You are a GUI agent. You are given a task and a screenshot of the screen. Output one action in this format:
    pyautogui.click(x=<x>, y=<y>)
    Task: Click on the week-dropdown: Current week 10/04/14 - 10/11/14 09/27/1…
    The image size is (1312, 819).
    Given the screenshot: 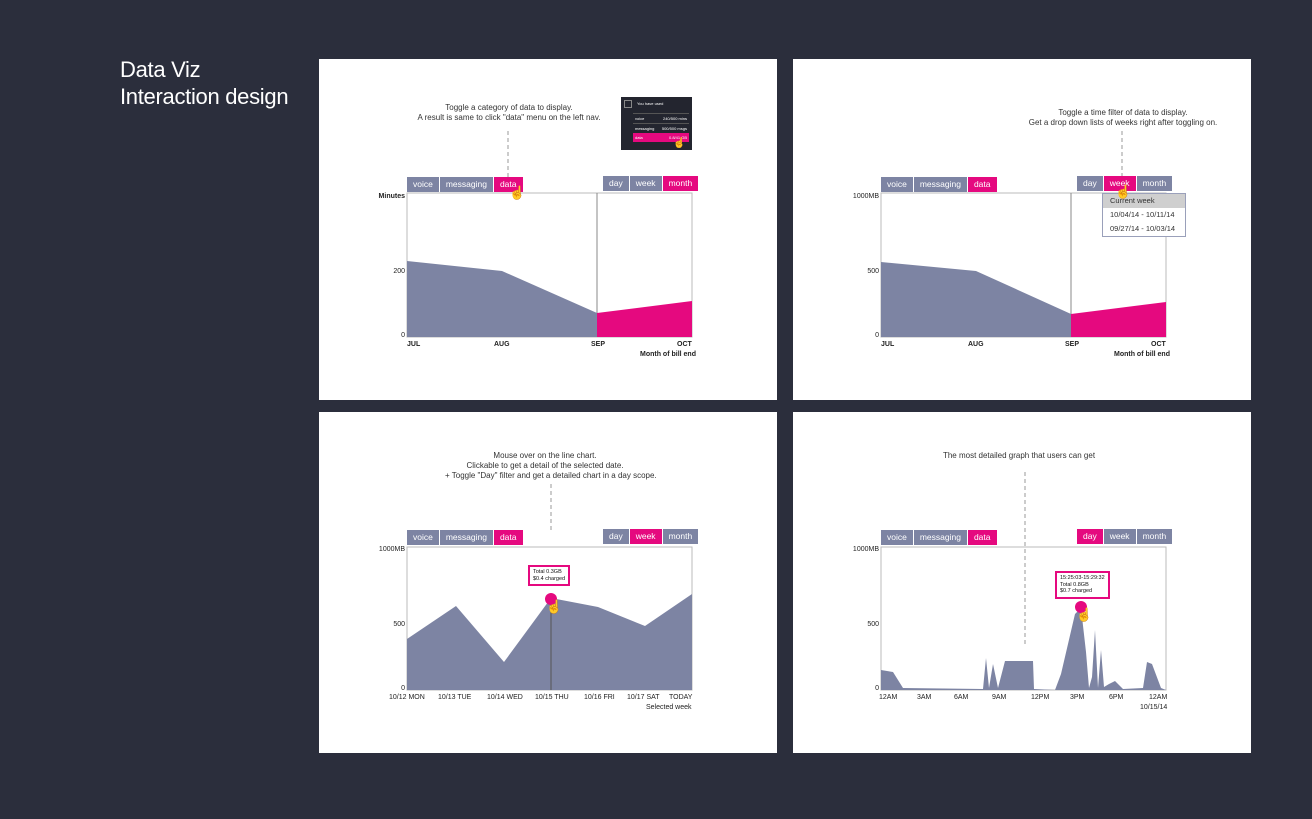 What is the action you would take?
    pyautogui.click(x=1144, y=215)
    